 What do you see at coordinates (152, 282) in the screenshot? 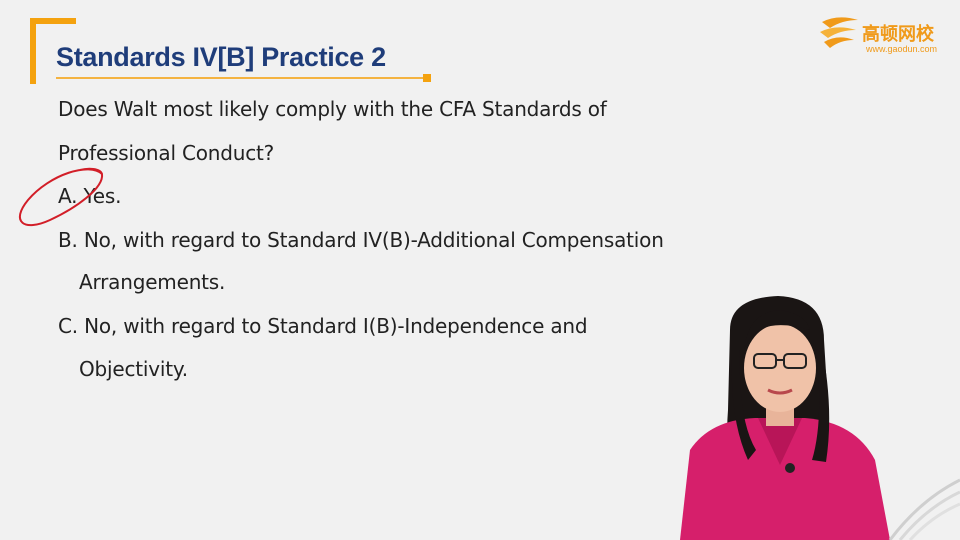
I see `option-b-line-2: Arrangements.` at bounding box center [152, 282].